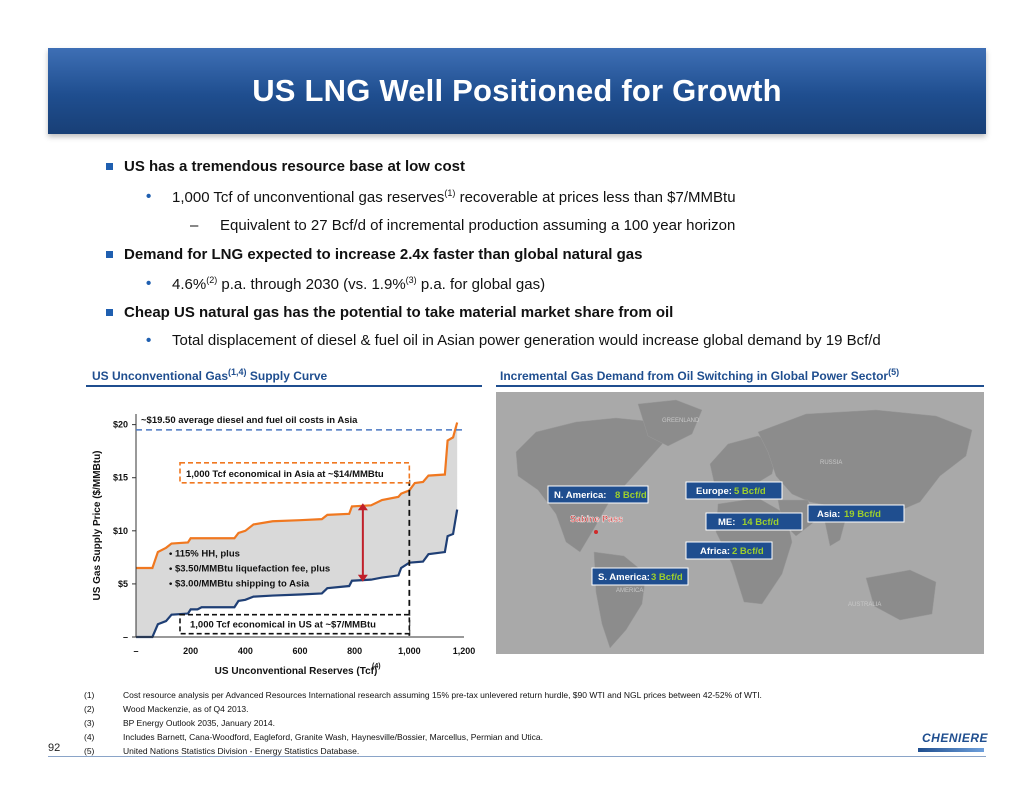  What do you see at coordinates (631, 495) in the screenshot?
I see `svg-text: 8 Bcf/d` at bounding box center [631, 495].